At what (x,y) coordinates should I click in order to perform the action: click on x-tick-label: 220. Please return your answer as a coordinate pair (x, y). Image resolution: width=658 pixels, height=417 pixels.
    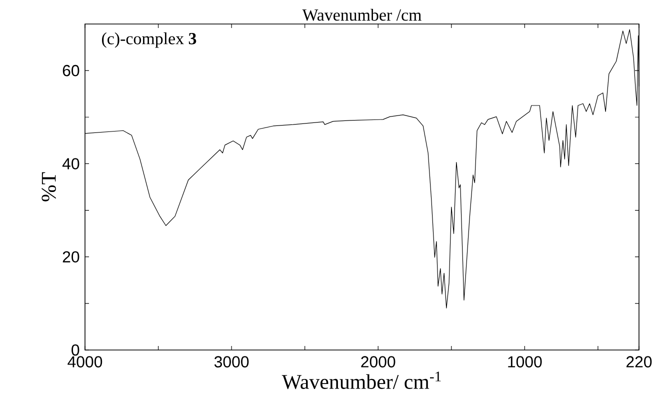
    Looking at the image, I should click on (639, 362).